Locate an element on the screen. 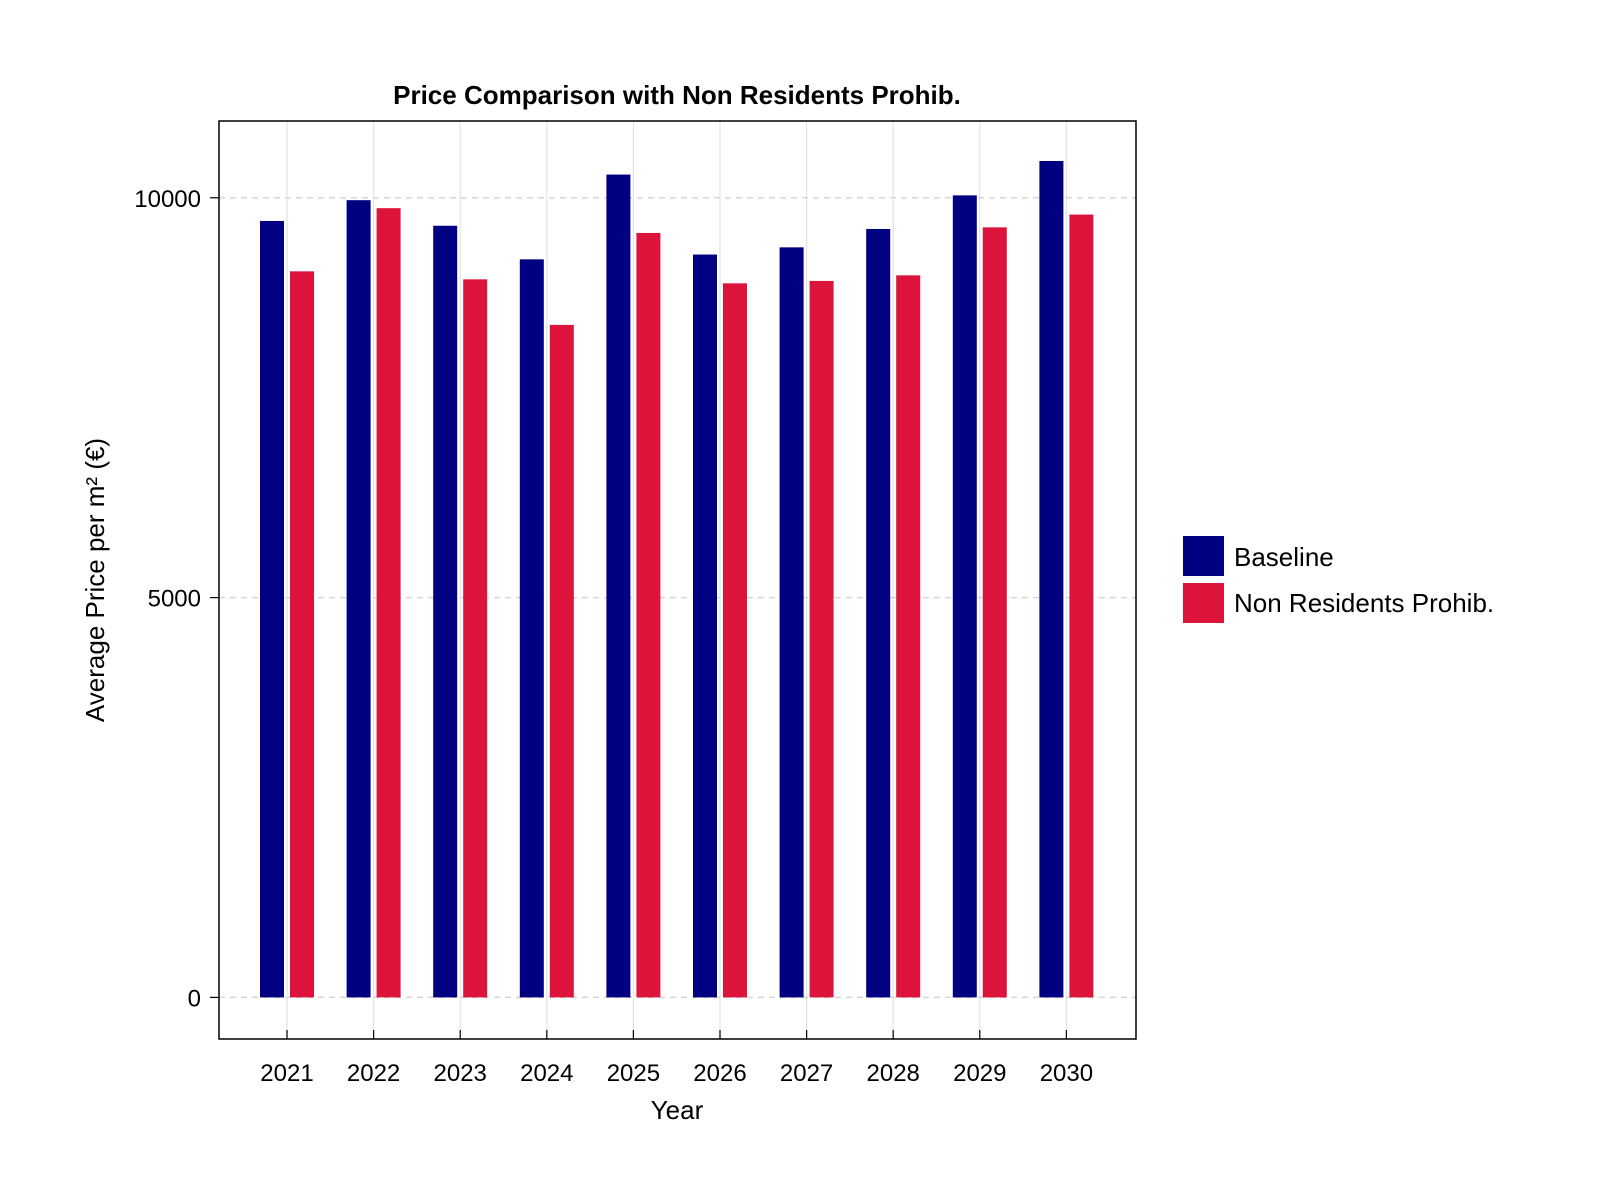  bar-non-residents-2026 is located at coordinates (735, 640).